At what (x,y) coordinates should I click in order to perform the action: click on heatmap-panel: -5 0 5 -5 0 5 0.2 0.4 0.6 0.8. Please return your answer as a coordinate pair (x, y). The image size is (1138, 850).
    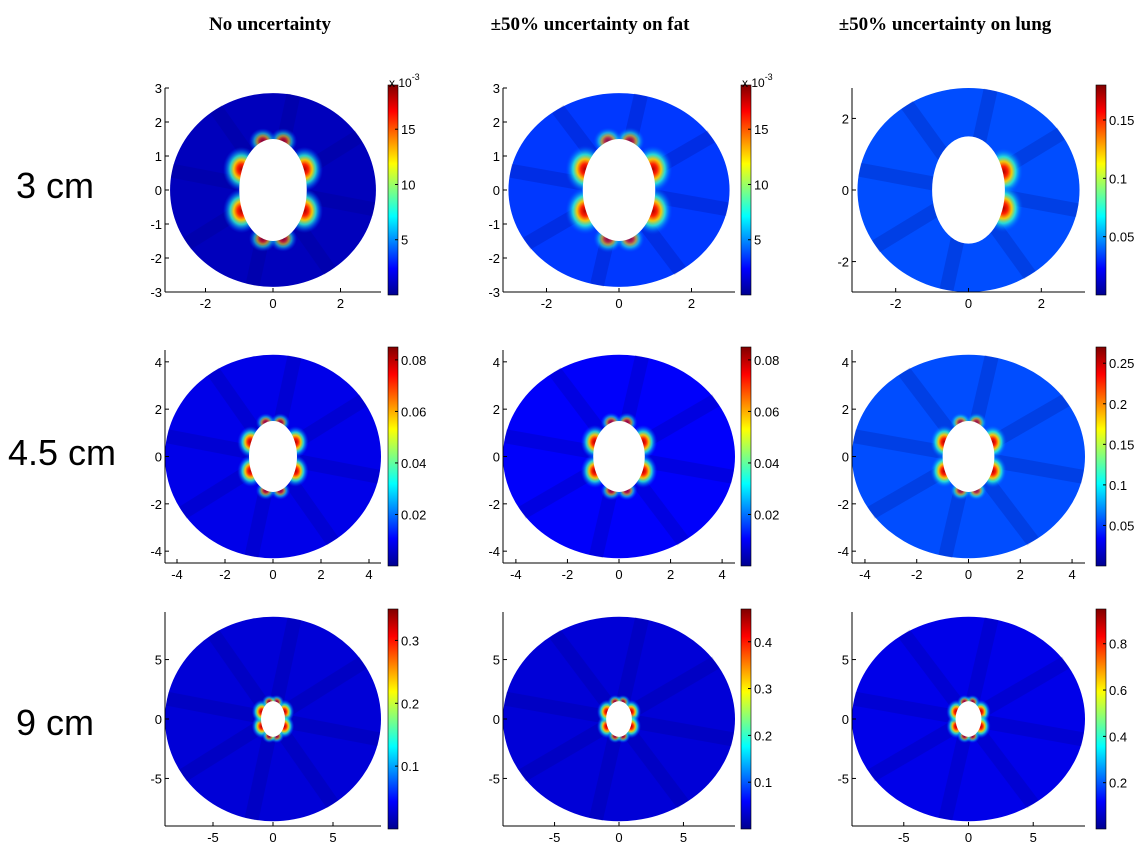
    Looking at the image, I should click on (982, 726).